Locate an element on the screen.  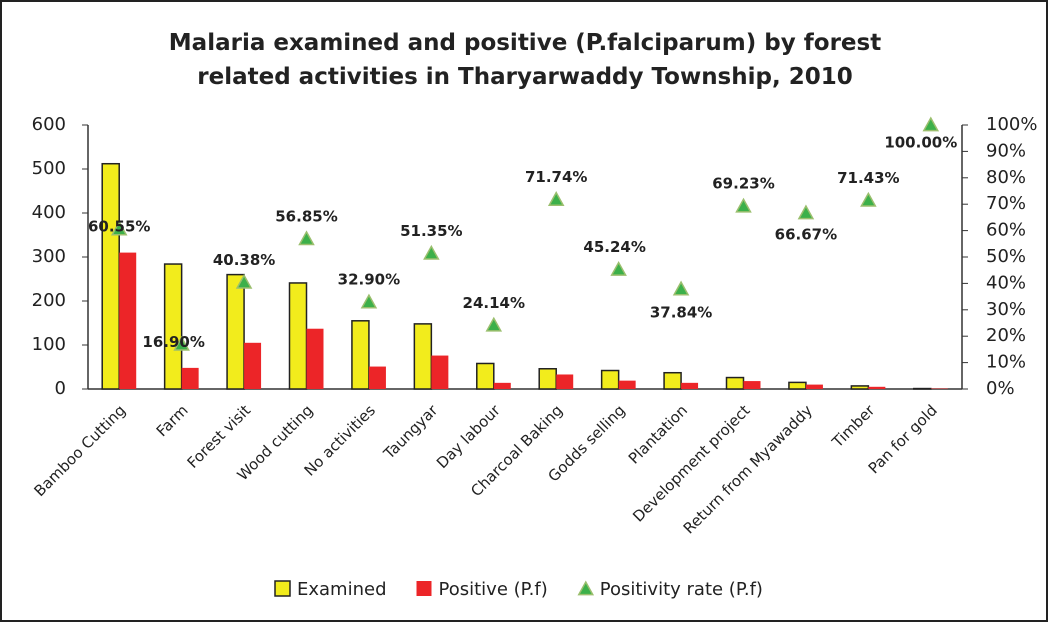
y2-tick-label: 70% is located at coordinates (1006, 203).